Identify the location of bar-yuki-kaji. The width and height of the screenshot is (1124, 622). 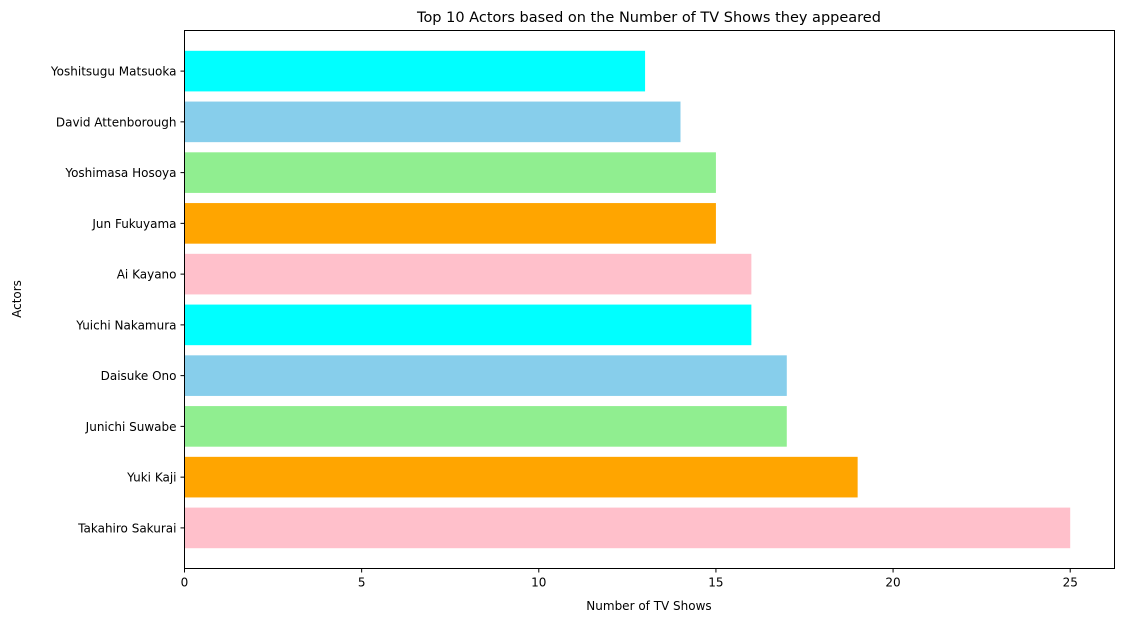
(521, 477).